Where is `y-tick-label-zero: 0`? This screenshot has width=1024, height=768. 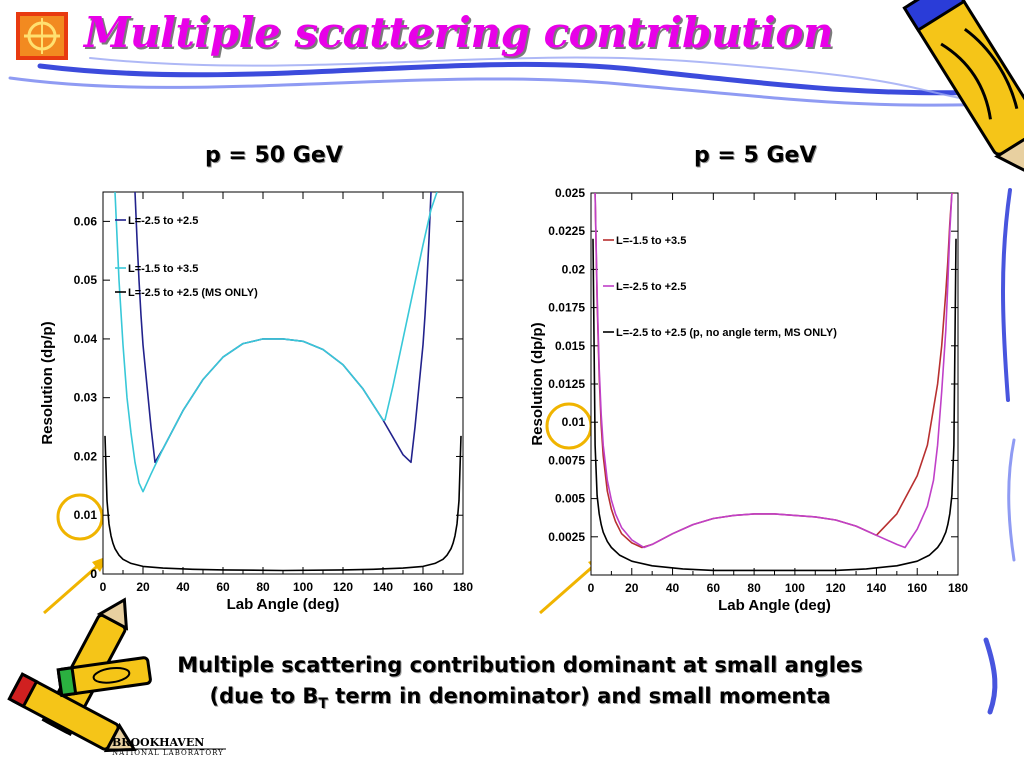 y-tick-label-zero: 0 is located at coordinates (93, 574).